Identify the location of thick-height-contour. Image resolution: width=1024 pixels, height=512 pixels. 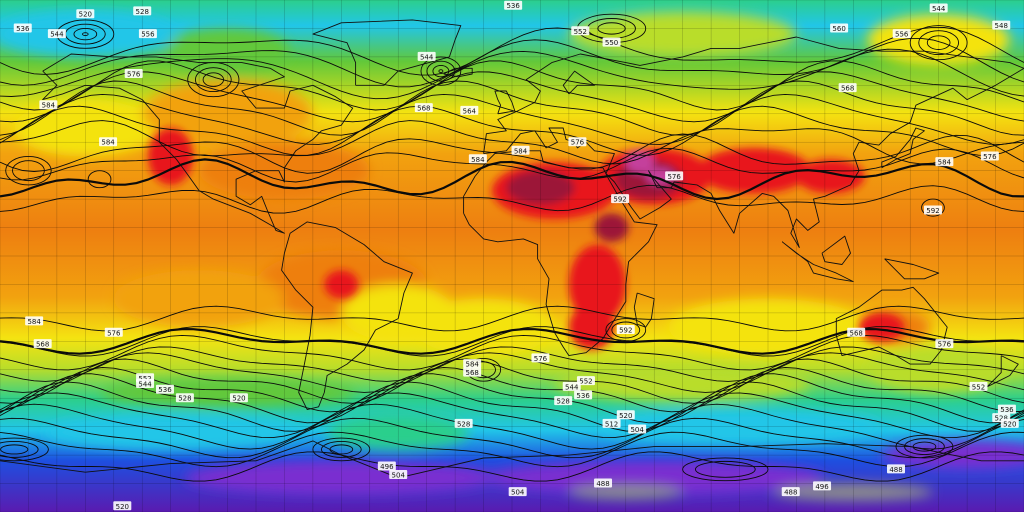
(512, 179).